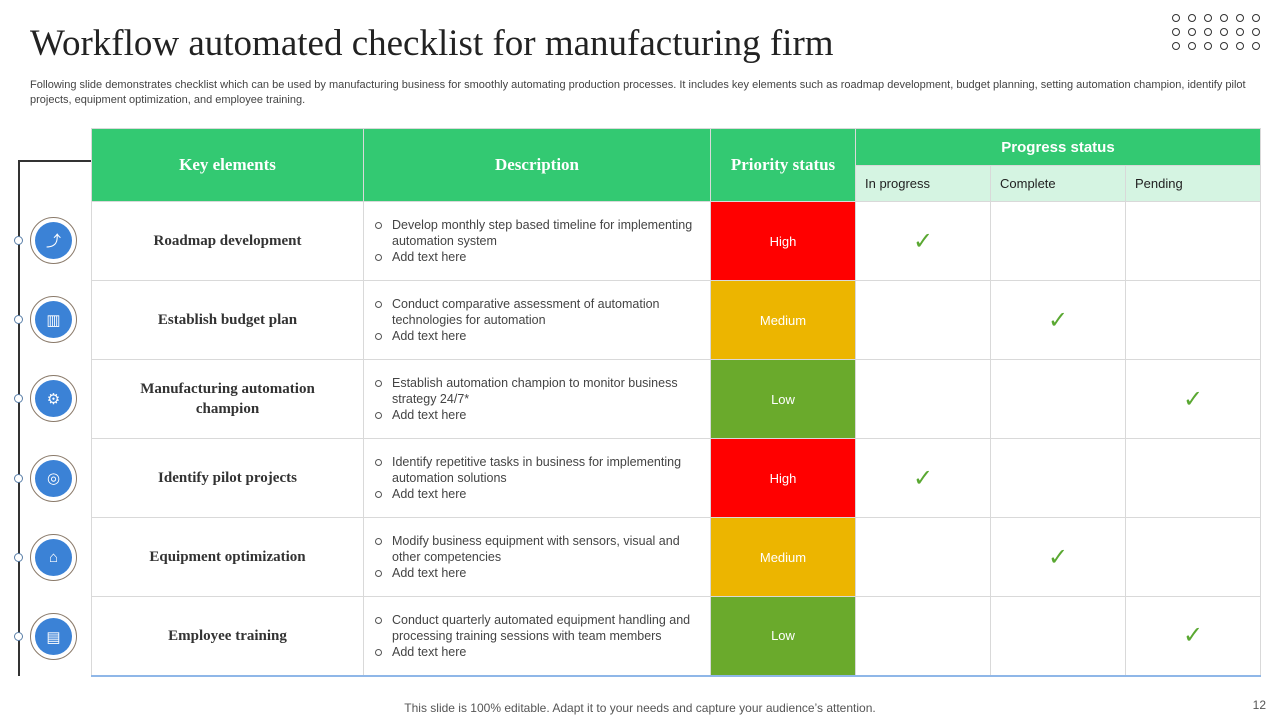 This screenshot has height=720, width=1280. What do you see at coordinates (53, 636) in the screenshot?
I see `training-board-icon: ▤` at bounding box center [53, 636].